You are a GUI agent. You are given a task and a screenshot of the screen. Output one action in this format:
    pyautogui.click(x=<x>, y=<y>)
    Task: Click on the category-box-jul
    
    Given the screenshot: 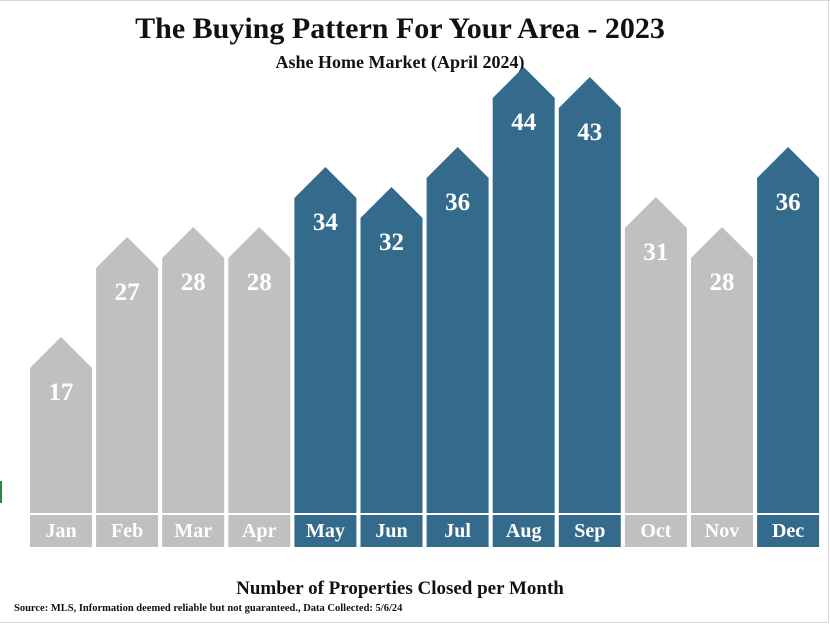 What is the action you would take?
    pyautogui.click(x=457, y=531)
    